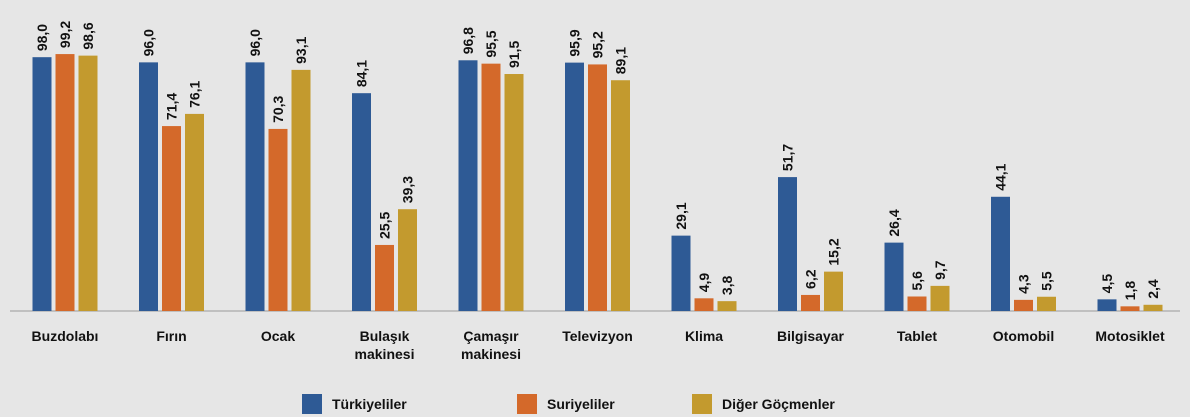 The height and width of the screenshot is (417, 1190). What do you see at coordinates (369, 404) in the screenshot?
I see `legend-label: Türkiyeliler` at bounding box center [369, 404].